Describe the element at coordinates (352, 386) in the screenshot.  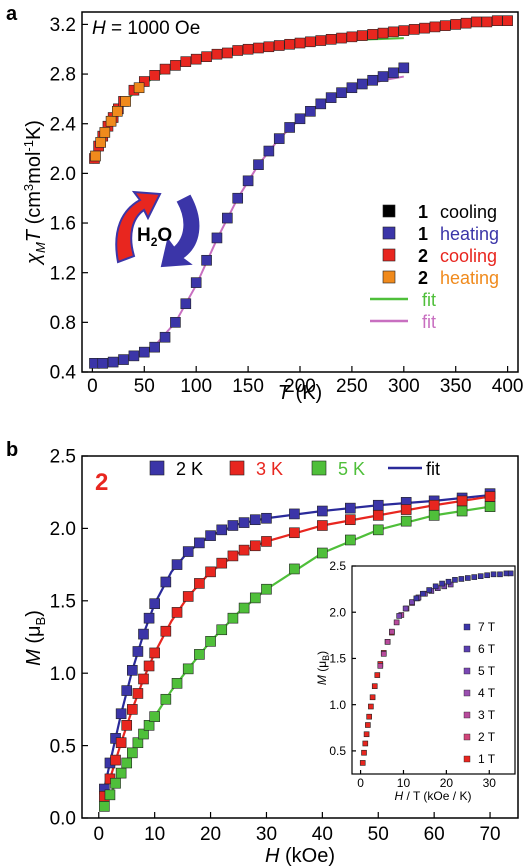
I see `x-tick-label: 250` at that location.